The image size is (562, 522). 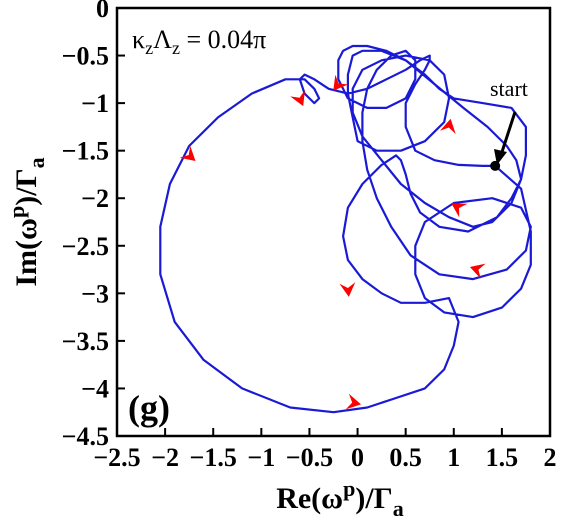 What do you see at coordinates (405, 457) in the screenshot?
I see `x-tick-label: 0.5` at bounding box center [405, 457].